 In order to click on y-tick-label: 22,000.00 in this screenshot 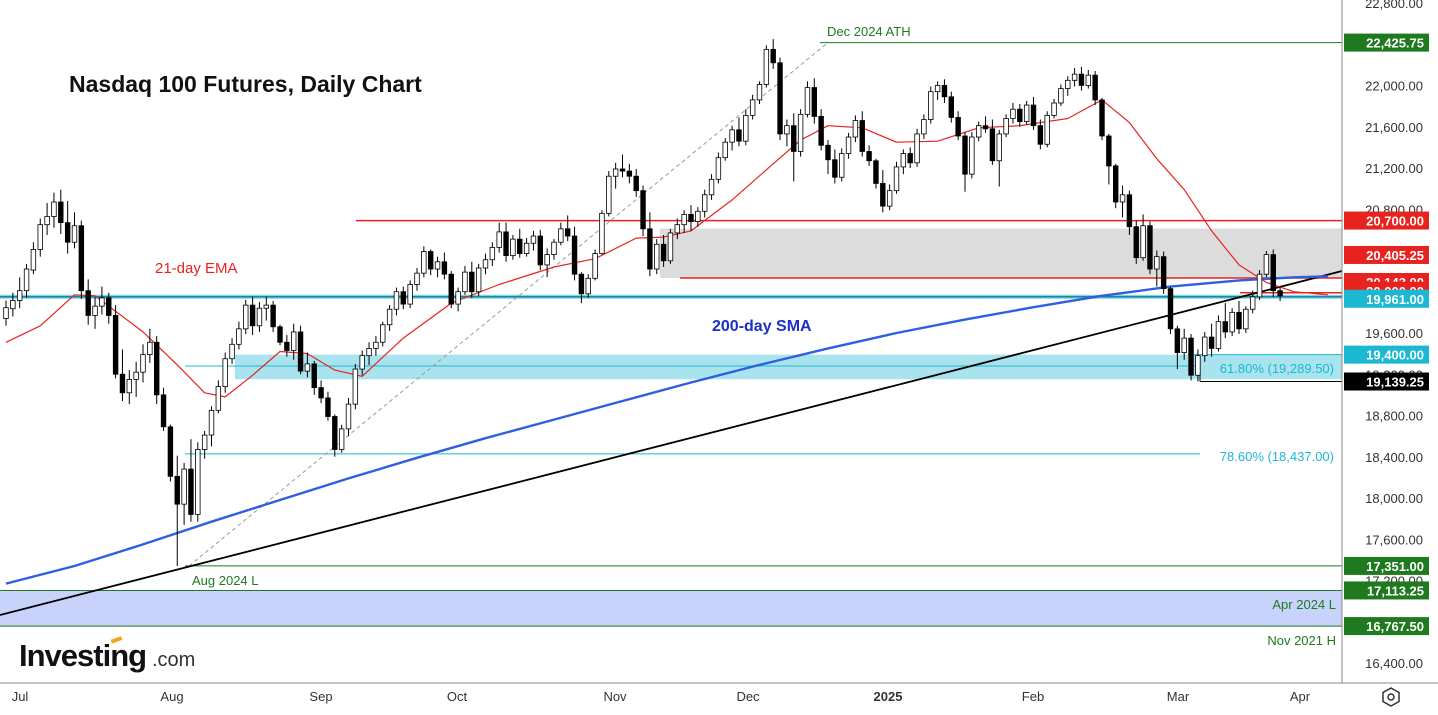, I will do `click(1394, 86)`.